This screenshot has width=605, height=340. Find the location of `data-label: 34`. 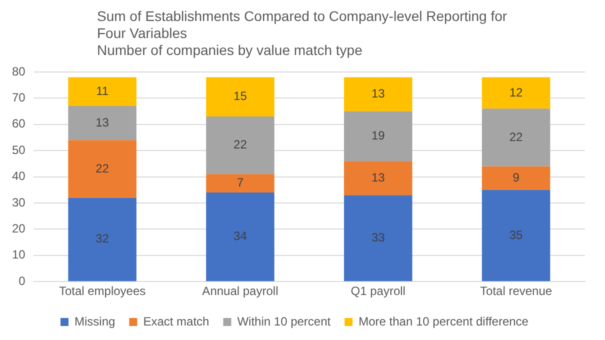

data-label: 34 is located at coordinates (241, 236).